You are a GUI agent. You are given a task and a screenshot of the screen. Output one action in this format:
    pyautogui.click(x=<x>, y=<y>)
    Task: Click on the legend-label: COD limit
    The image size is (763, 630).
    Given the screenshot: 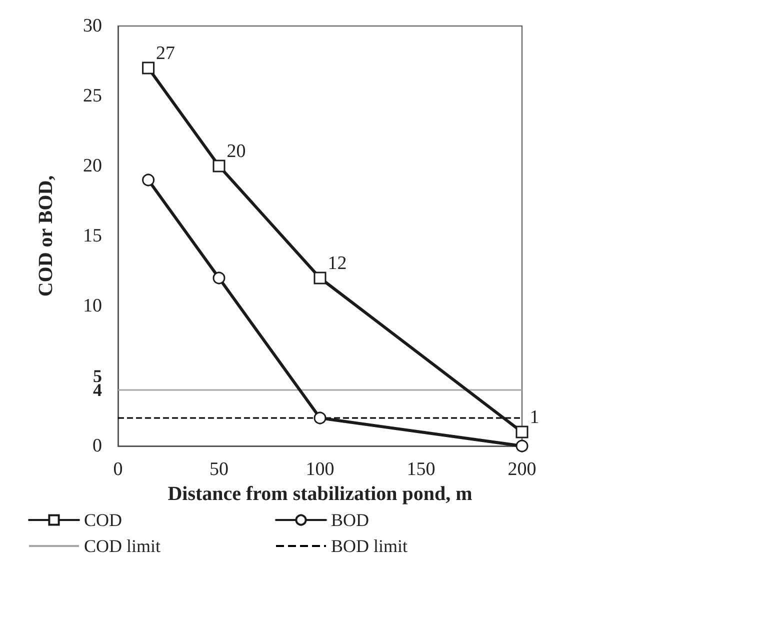 What is the action you would take?
    pyautogui.click(x=122, y=546)
    